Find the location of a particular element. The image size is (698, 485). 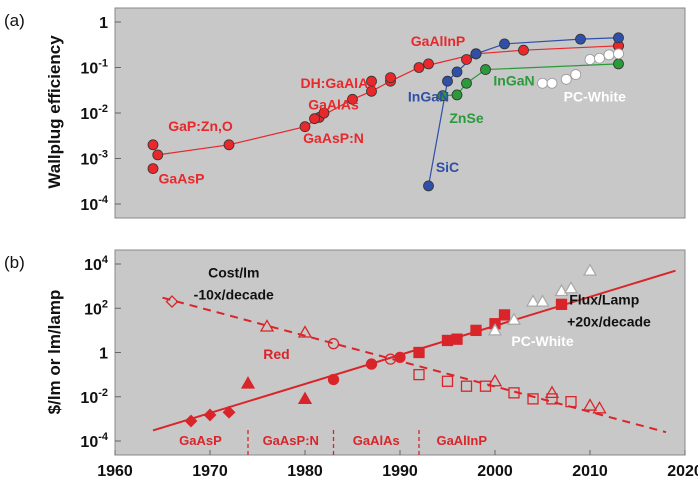

annotation-label: DH:GaAlAs is located at coordinates (339, 83).